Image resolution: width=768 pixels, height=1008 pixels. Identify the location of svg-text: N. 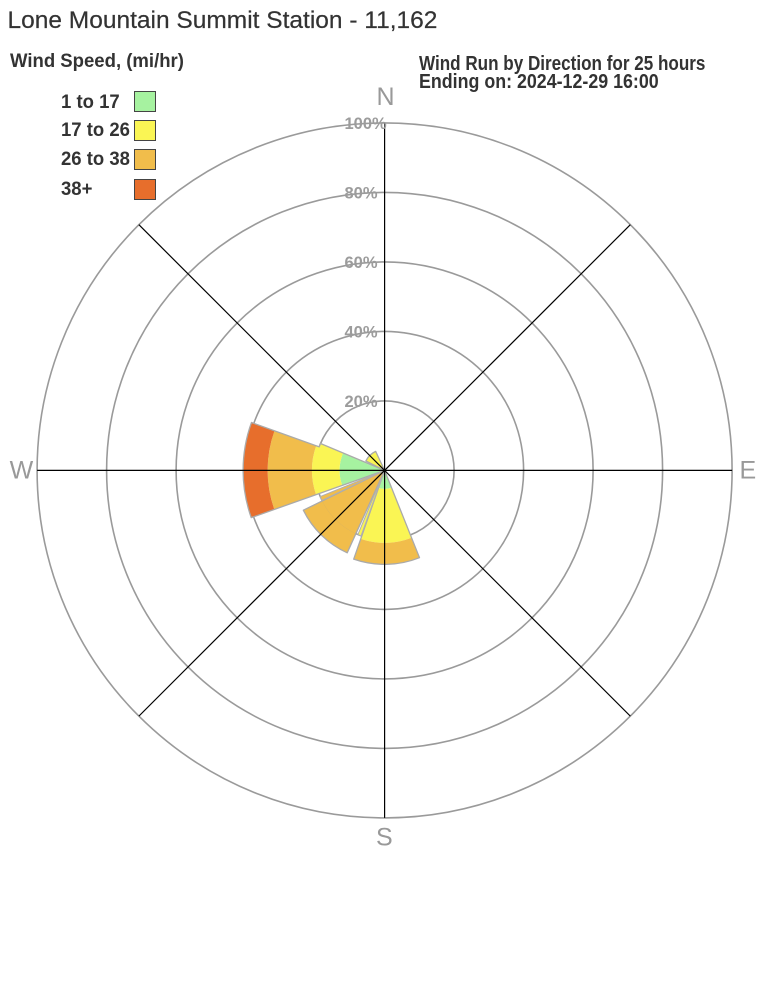
(385, 97).